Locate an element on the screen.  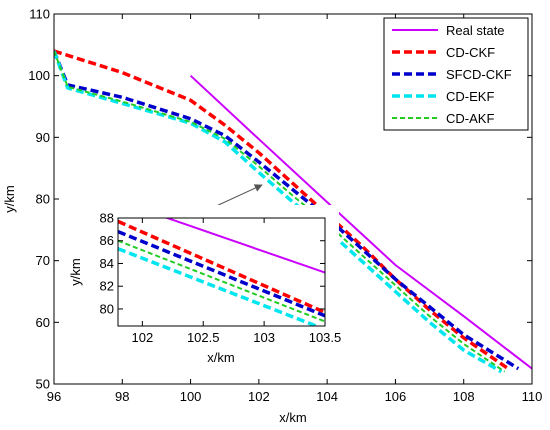
inset-y-tick-label: 86 is located at coordinates (107, 240).